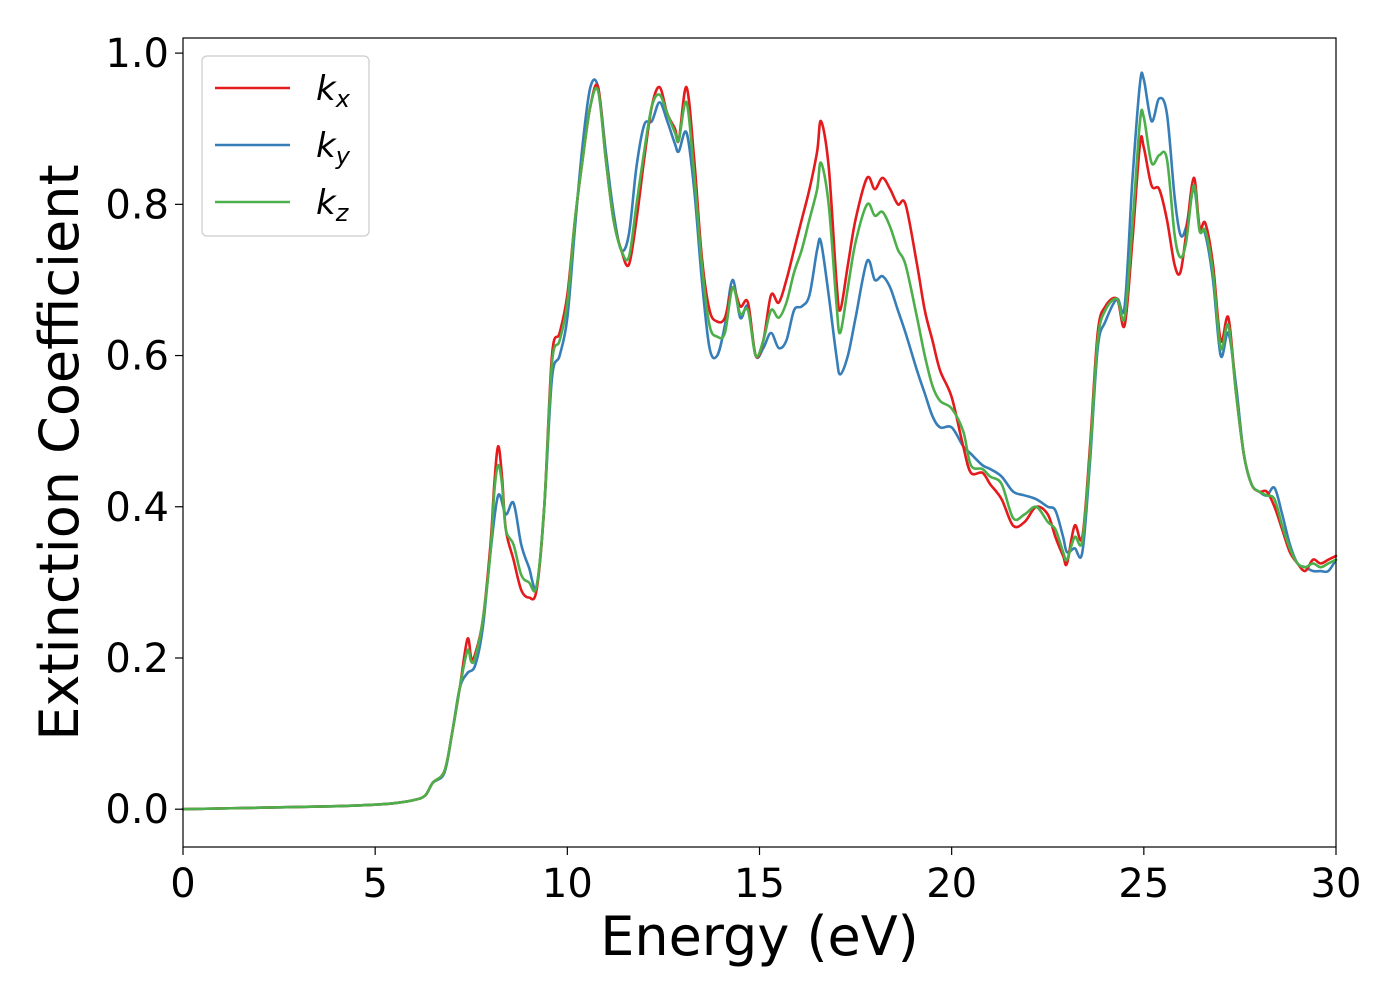 This screenshot has height=1000, width=1400. Describe the element at coordinates (137, 205) in the screenshot. I see `y-tick-label: 0.8` at that location.